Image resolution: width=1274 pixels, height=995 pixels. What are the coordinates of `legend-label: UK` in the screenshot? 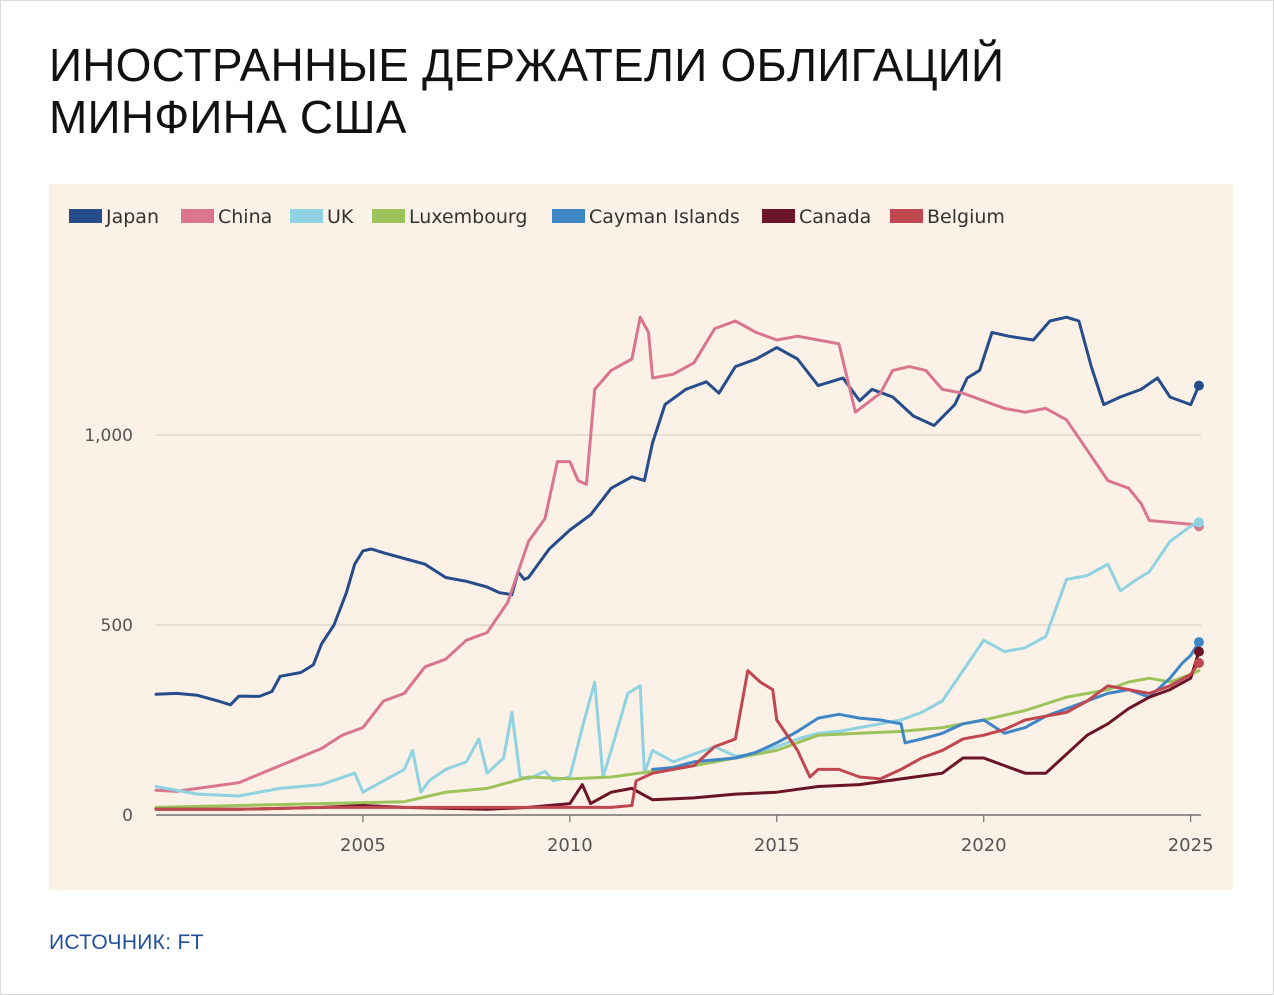 It's located at (340, 217).